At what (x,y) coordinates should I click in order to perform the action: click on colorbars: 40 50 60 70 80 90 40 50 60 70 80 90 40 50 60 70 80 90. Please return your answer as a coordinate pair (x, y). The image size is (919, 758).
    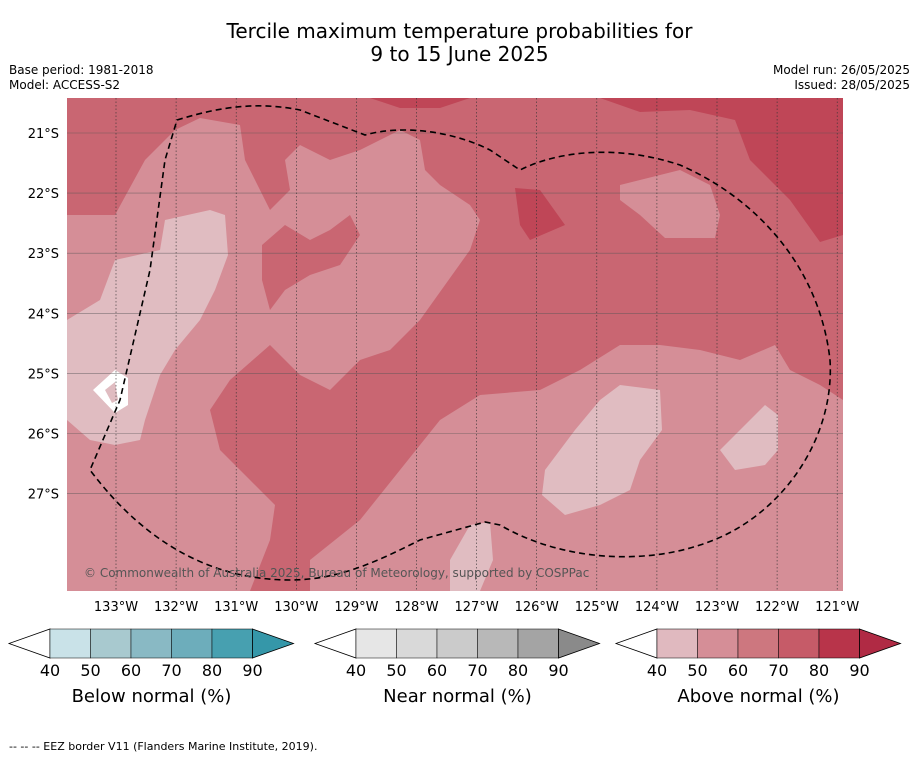
    Looking at the image, I should click on (454, 654).